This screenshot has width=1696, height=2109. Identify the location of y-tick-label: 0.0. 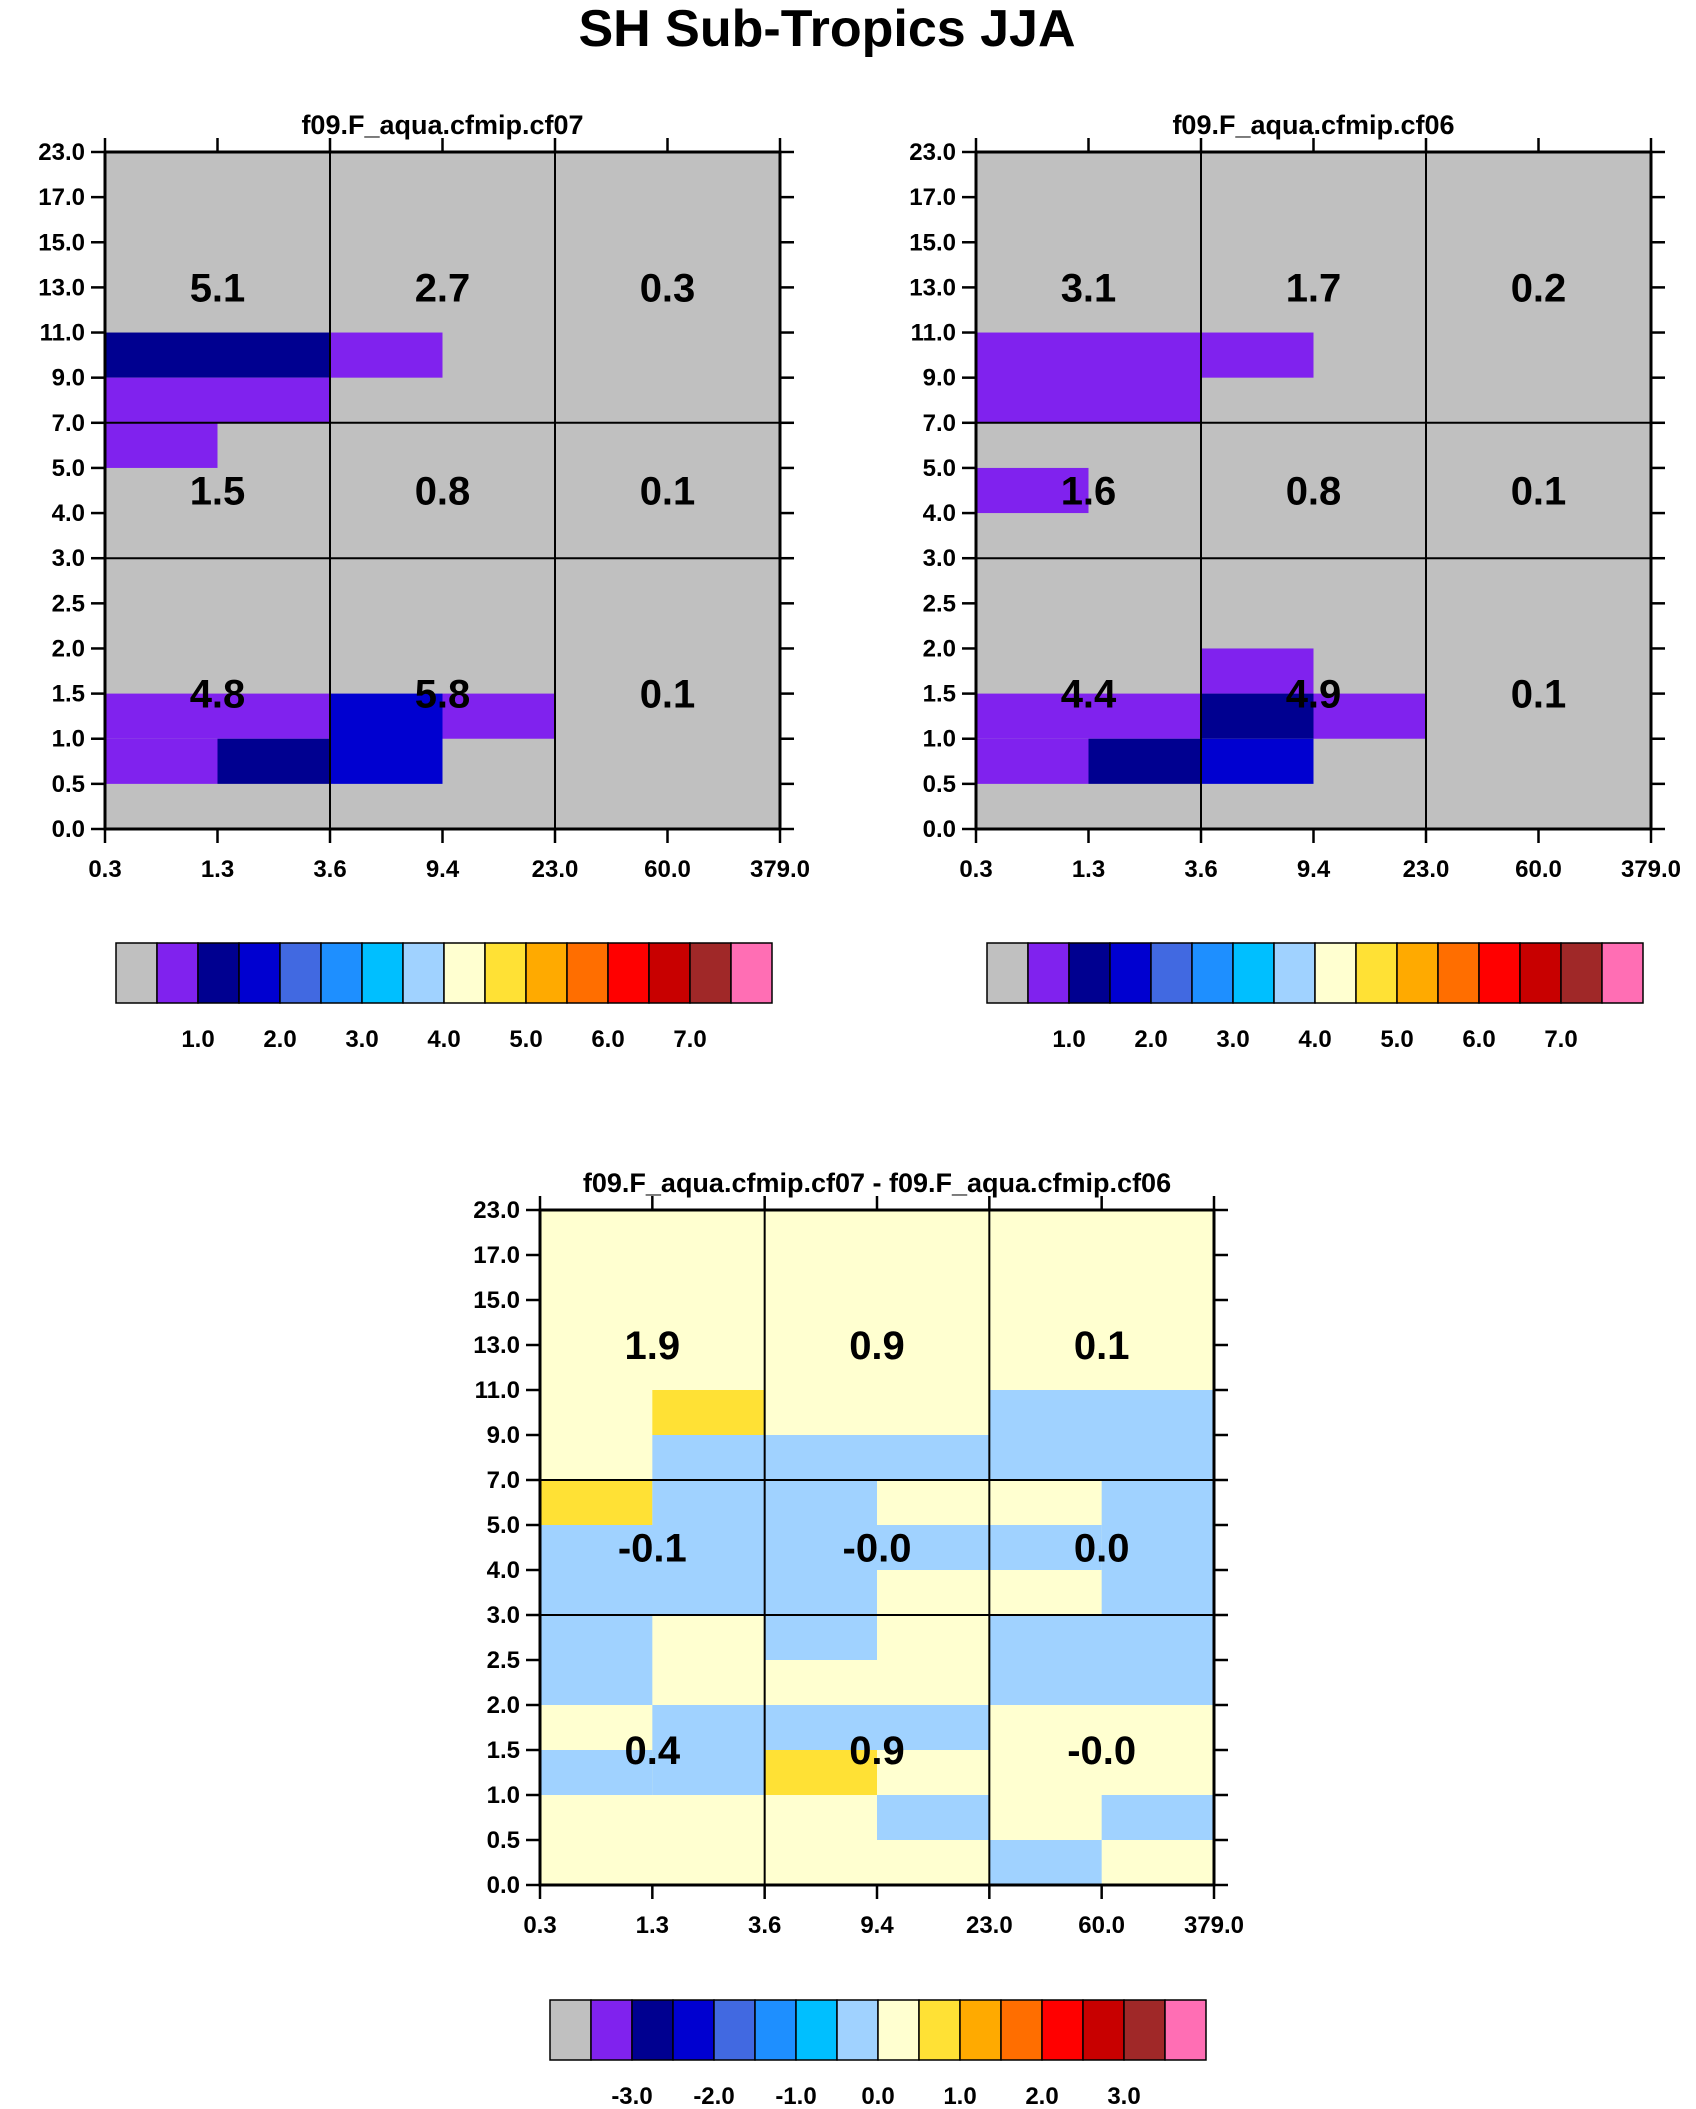
(68, 829).